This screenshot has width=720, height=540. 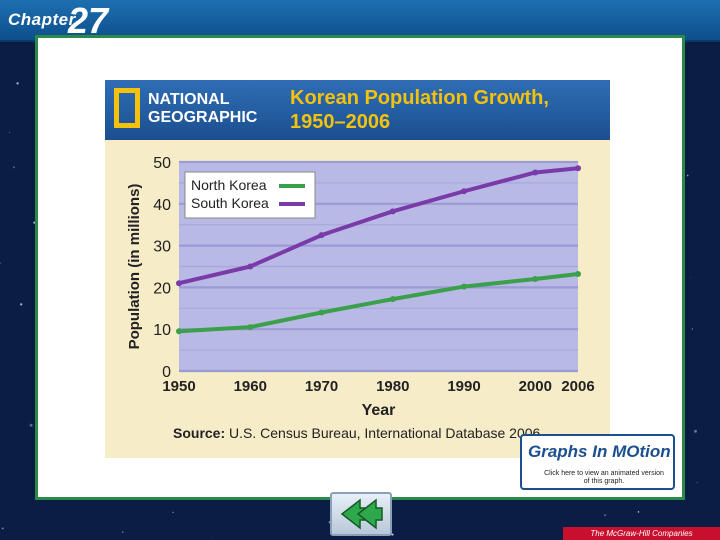 What do you see at coordinates (166, 372) in the screenshot?
I see `y-tick-label: 0` at bounding box center [166, 372].